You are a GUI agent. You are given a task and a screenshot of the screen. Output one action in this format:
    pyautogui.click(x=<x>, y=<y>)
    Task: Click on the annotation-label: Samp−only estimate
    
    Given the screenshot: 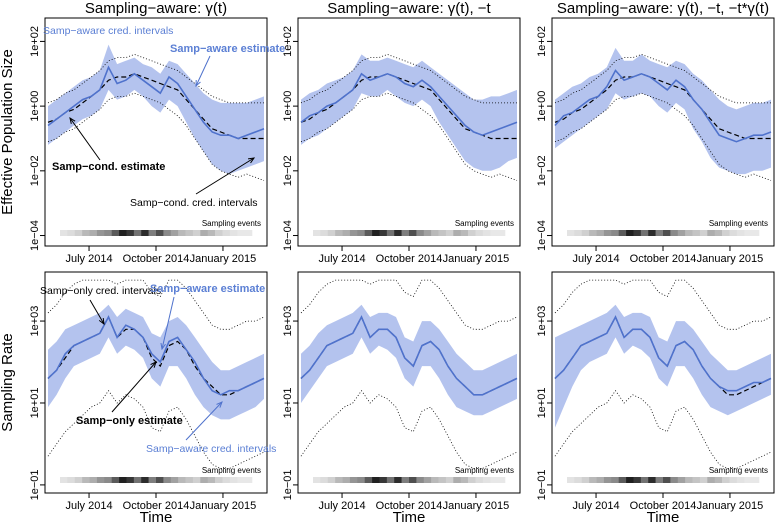 What is the action you would take?
    pyautogui.click(x=129, y=421)
    